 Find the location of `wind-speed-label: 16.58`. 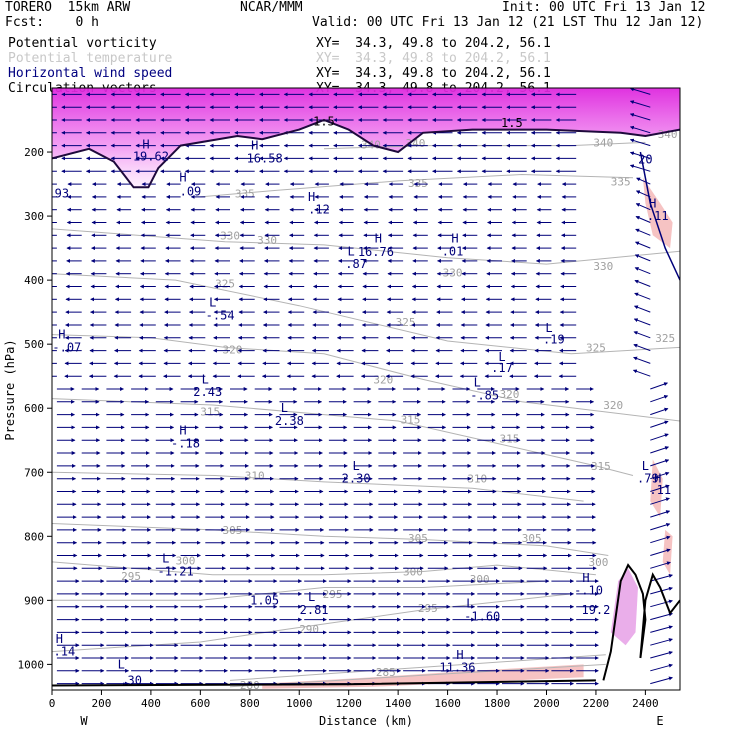

wind-speed-label: 16.58 is located at coordinates (265, 158).